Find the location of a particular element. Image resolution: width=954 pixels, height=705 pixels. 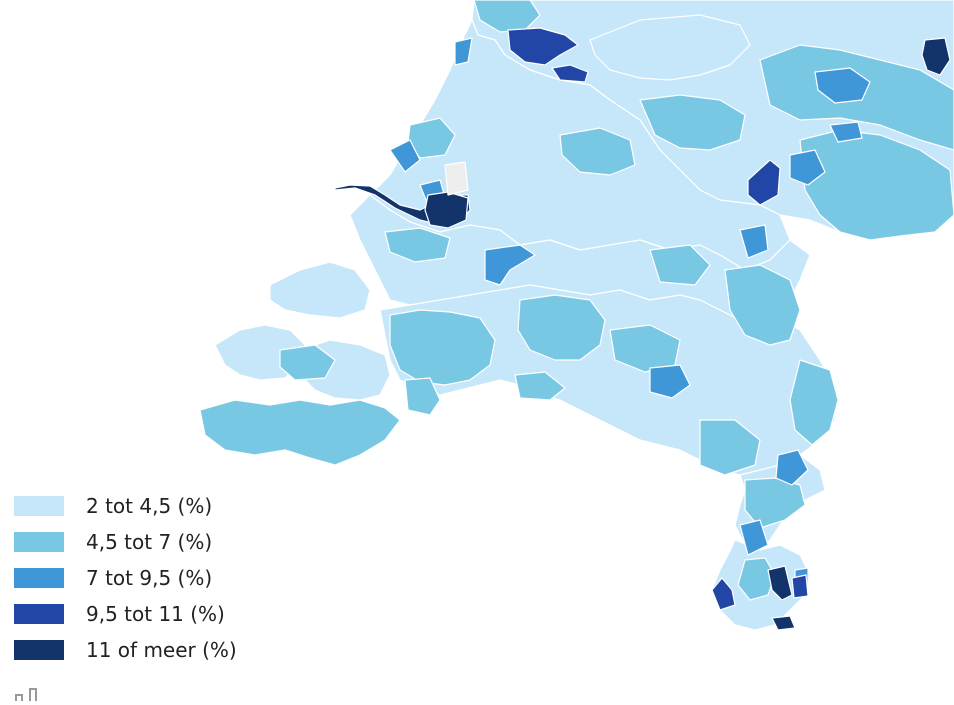

region-haarlem is located at coordinates (463, 51).